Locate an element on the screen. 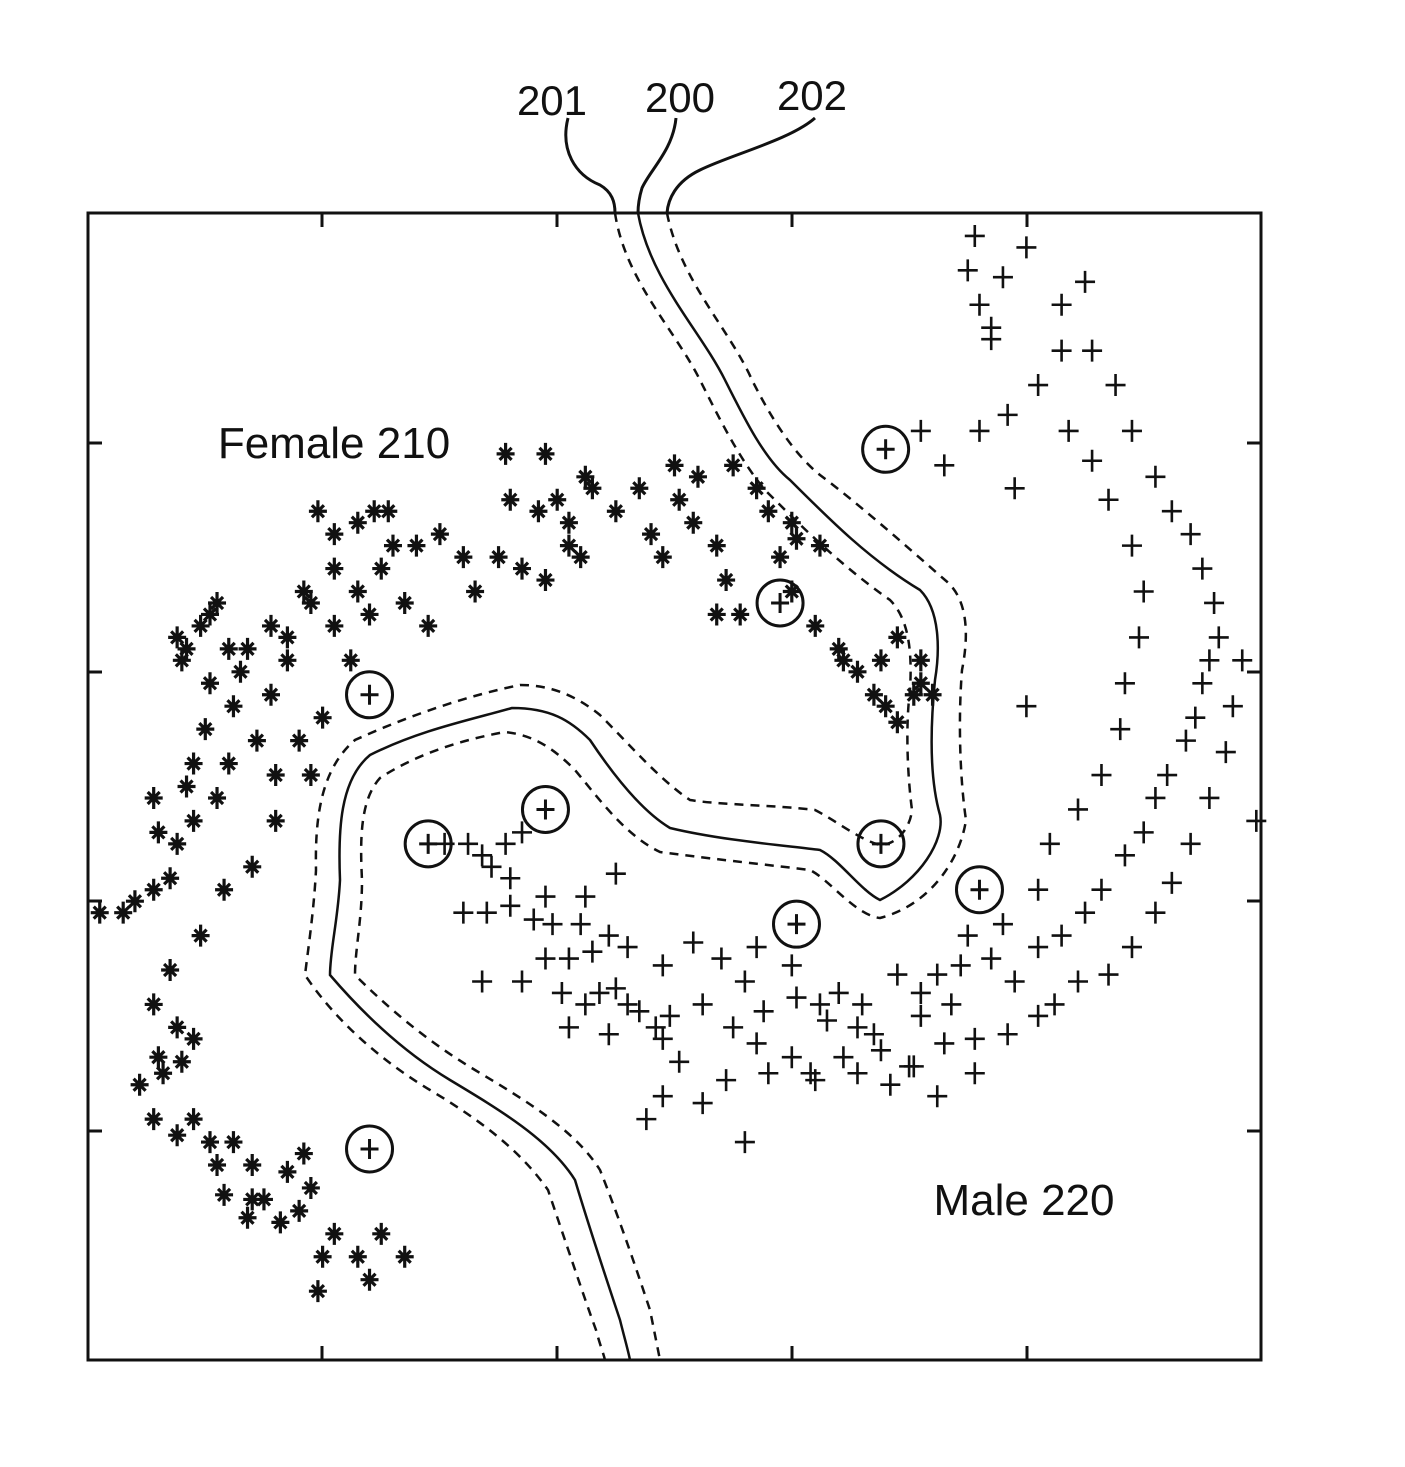  region-label-female: Female 210 is located at coordinates (334, 443).